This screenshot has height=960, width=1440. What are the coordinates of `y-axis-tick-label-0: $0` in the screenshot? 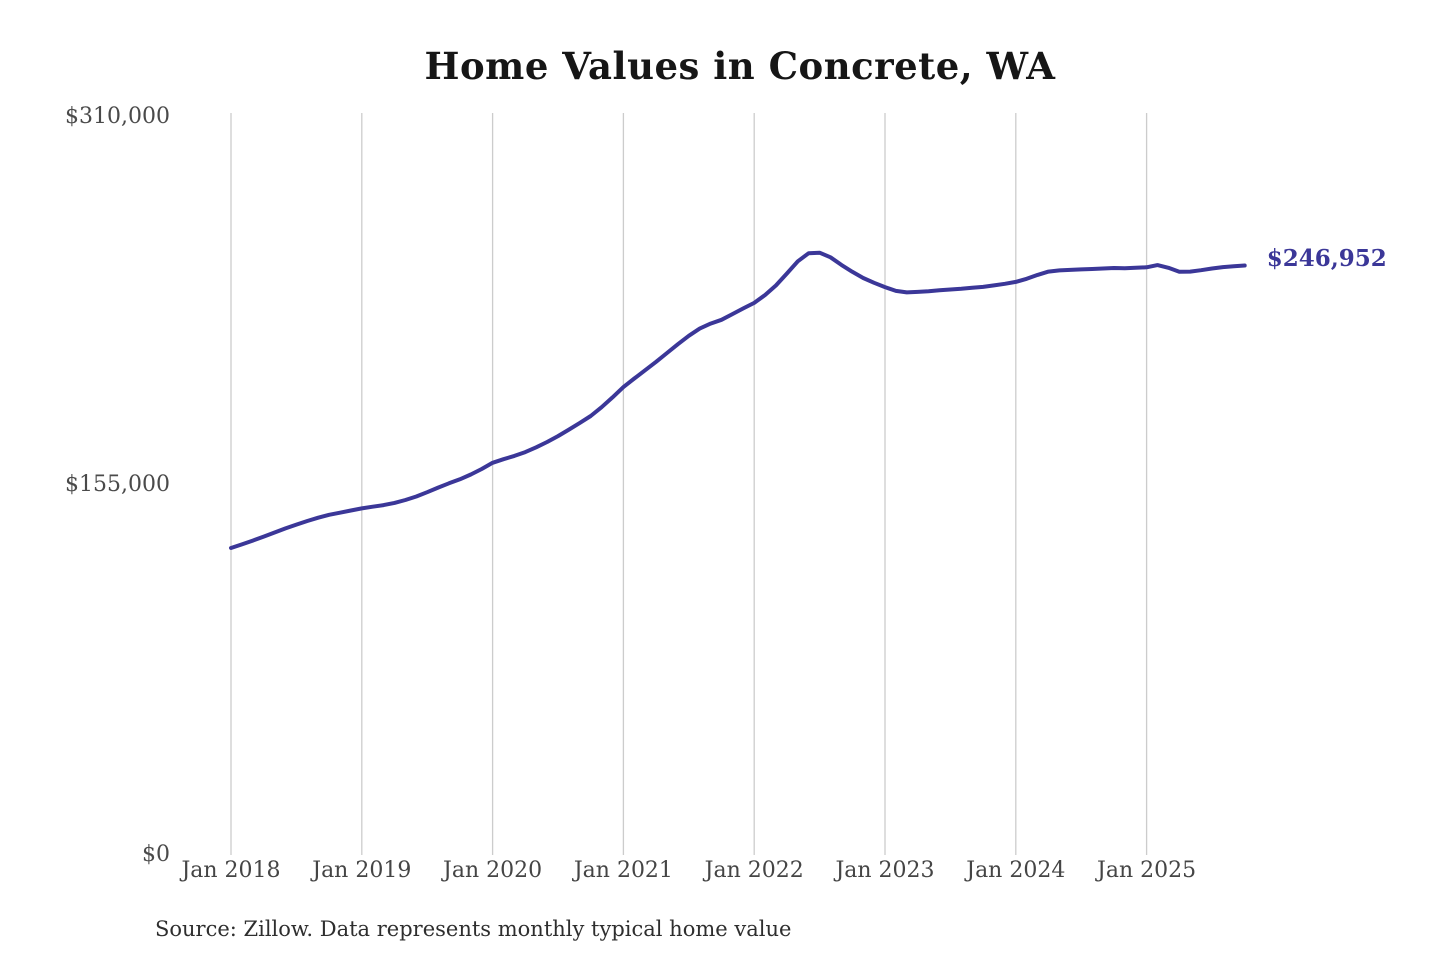 It's located at (156, 854).